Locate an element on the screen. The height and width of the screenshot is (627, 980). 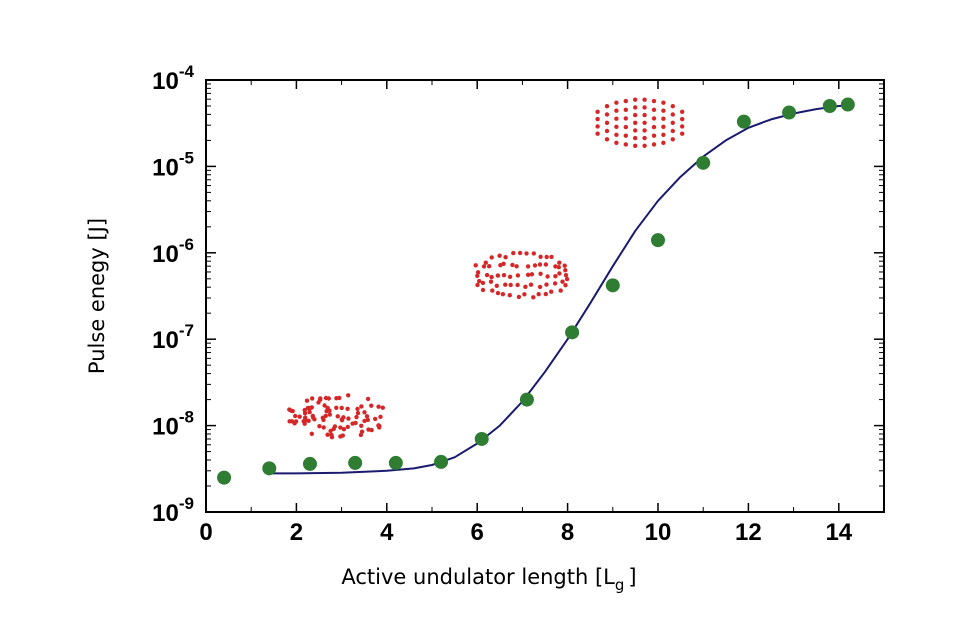
y-tick-label: 10⁻⁷ is located at coordinates (173, 337).